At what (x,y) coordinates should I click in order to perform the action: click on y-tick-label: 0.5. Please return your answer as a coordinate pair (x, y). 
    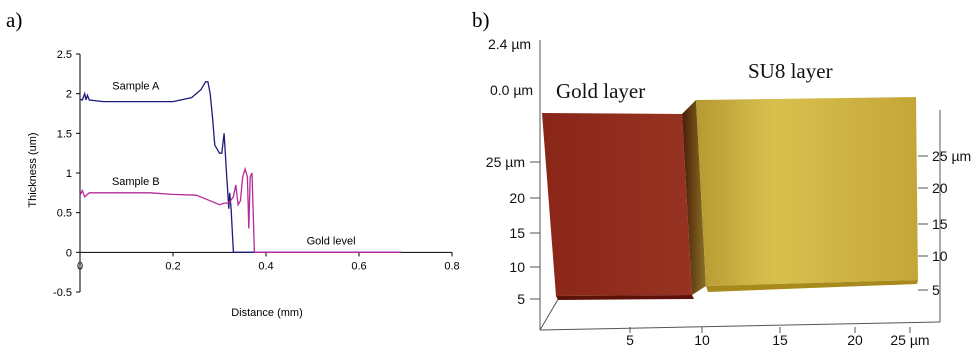
    Looking at the image, I should click on (64, 214).